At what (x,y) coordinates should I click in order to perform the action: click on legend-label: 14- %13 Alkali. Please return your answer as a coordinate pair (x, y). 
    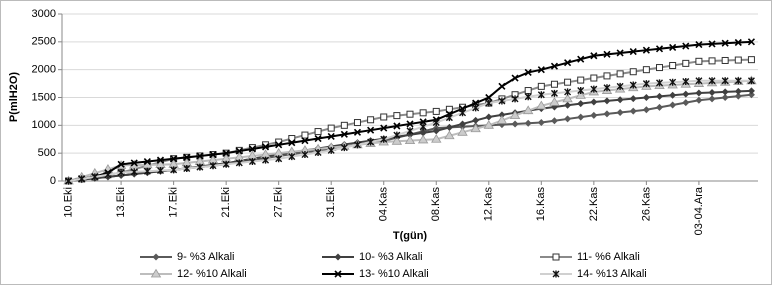
    Looking at the image, I should click on (612, 274).